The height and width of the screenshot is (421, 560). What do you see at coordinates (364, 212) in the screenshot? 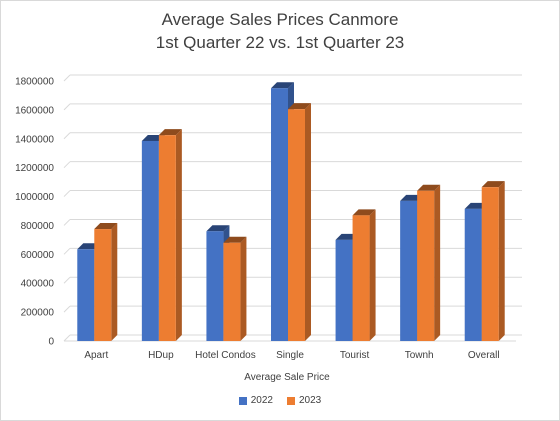
I see `bar-2023-tourist-top` at bounding box center [364, 212].